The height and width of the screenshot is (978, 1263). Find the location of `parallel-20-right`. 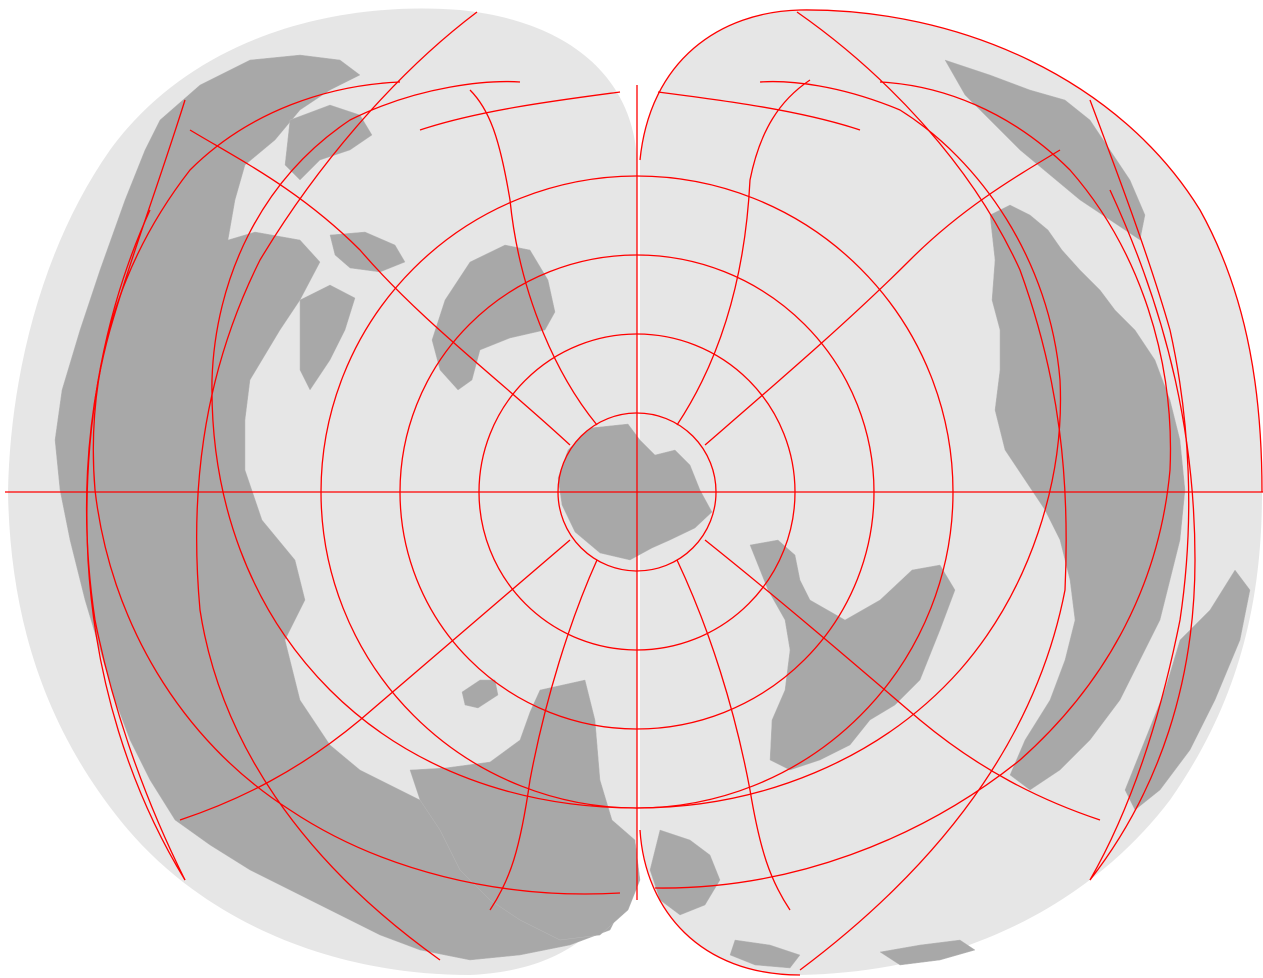

parallel-20-right is located at coordinates (1142, 535).